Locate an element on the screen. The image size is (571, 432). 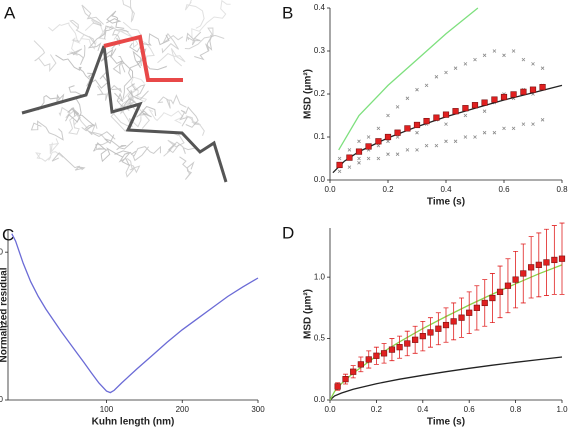
panel-label: A is located at coordinates (10, 12).